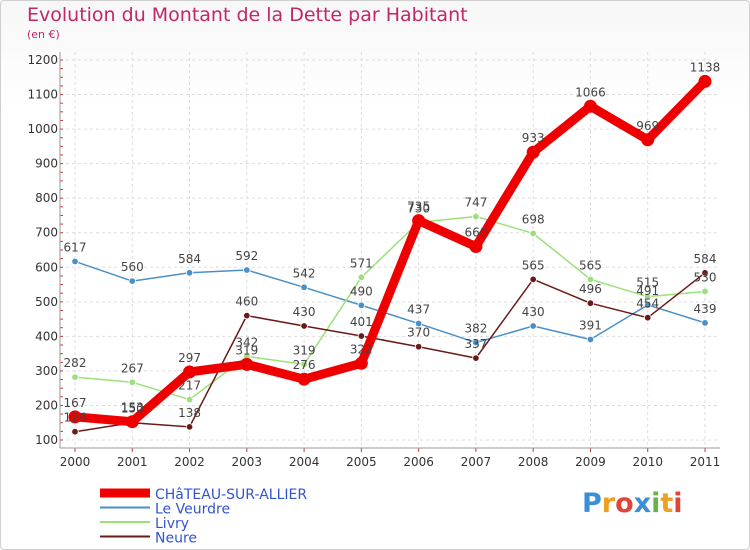 This screenshot has height=550, width=750. Describe the element at coordinates (246, 256) in the screenshot. I see `data-label: 592` at that location.